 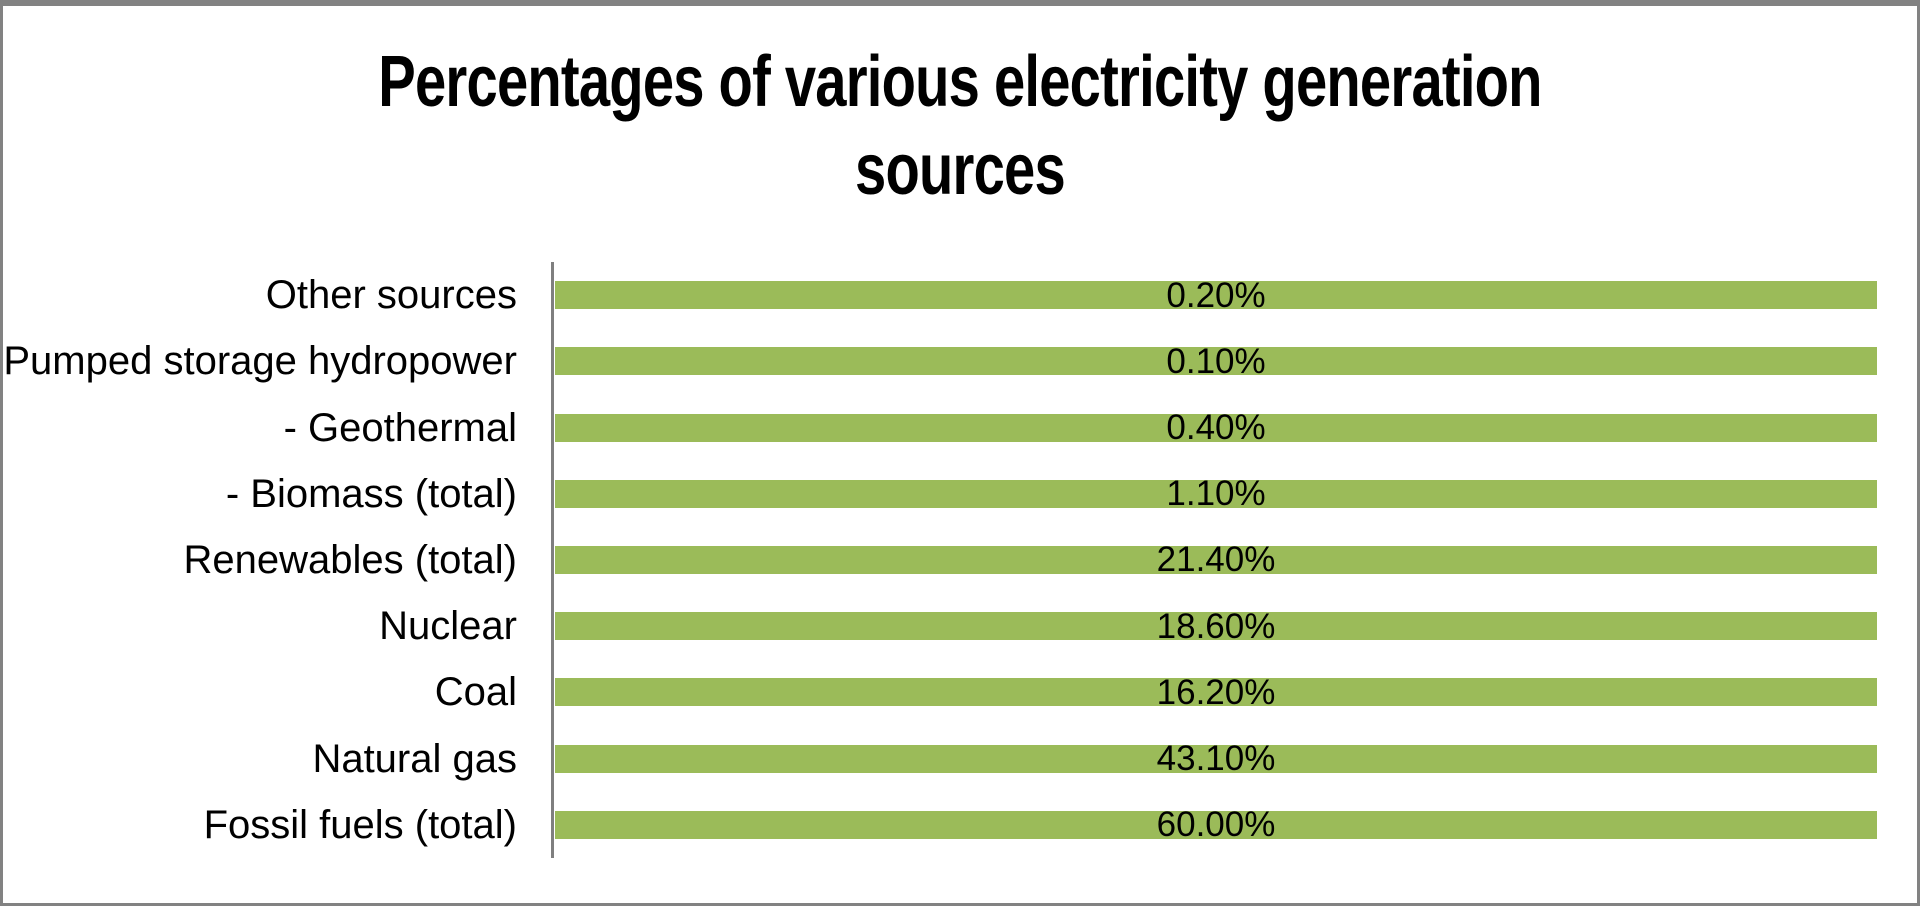 I want to click on bar: 21.40%, so click(x=1216, y=559).